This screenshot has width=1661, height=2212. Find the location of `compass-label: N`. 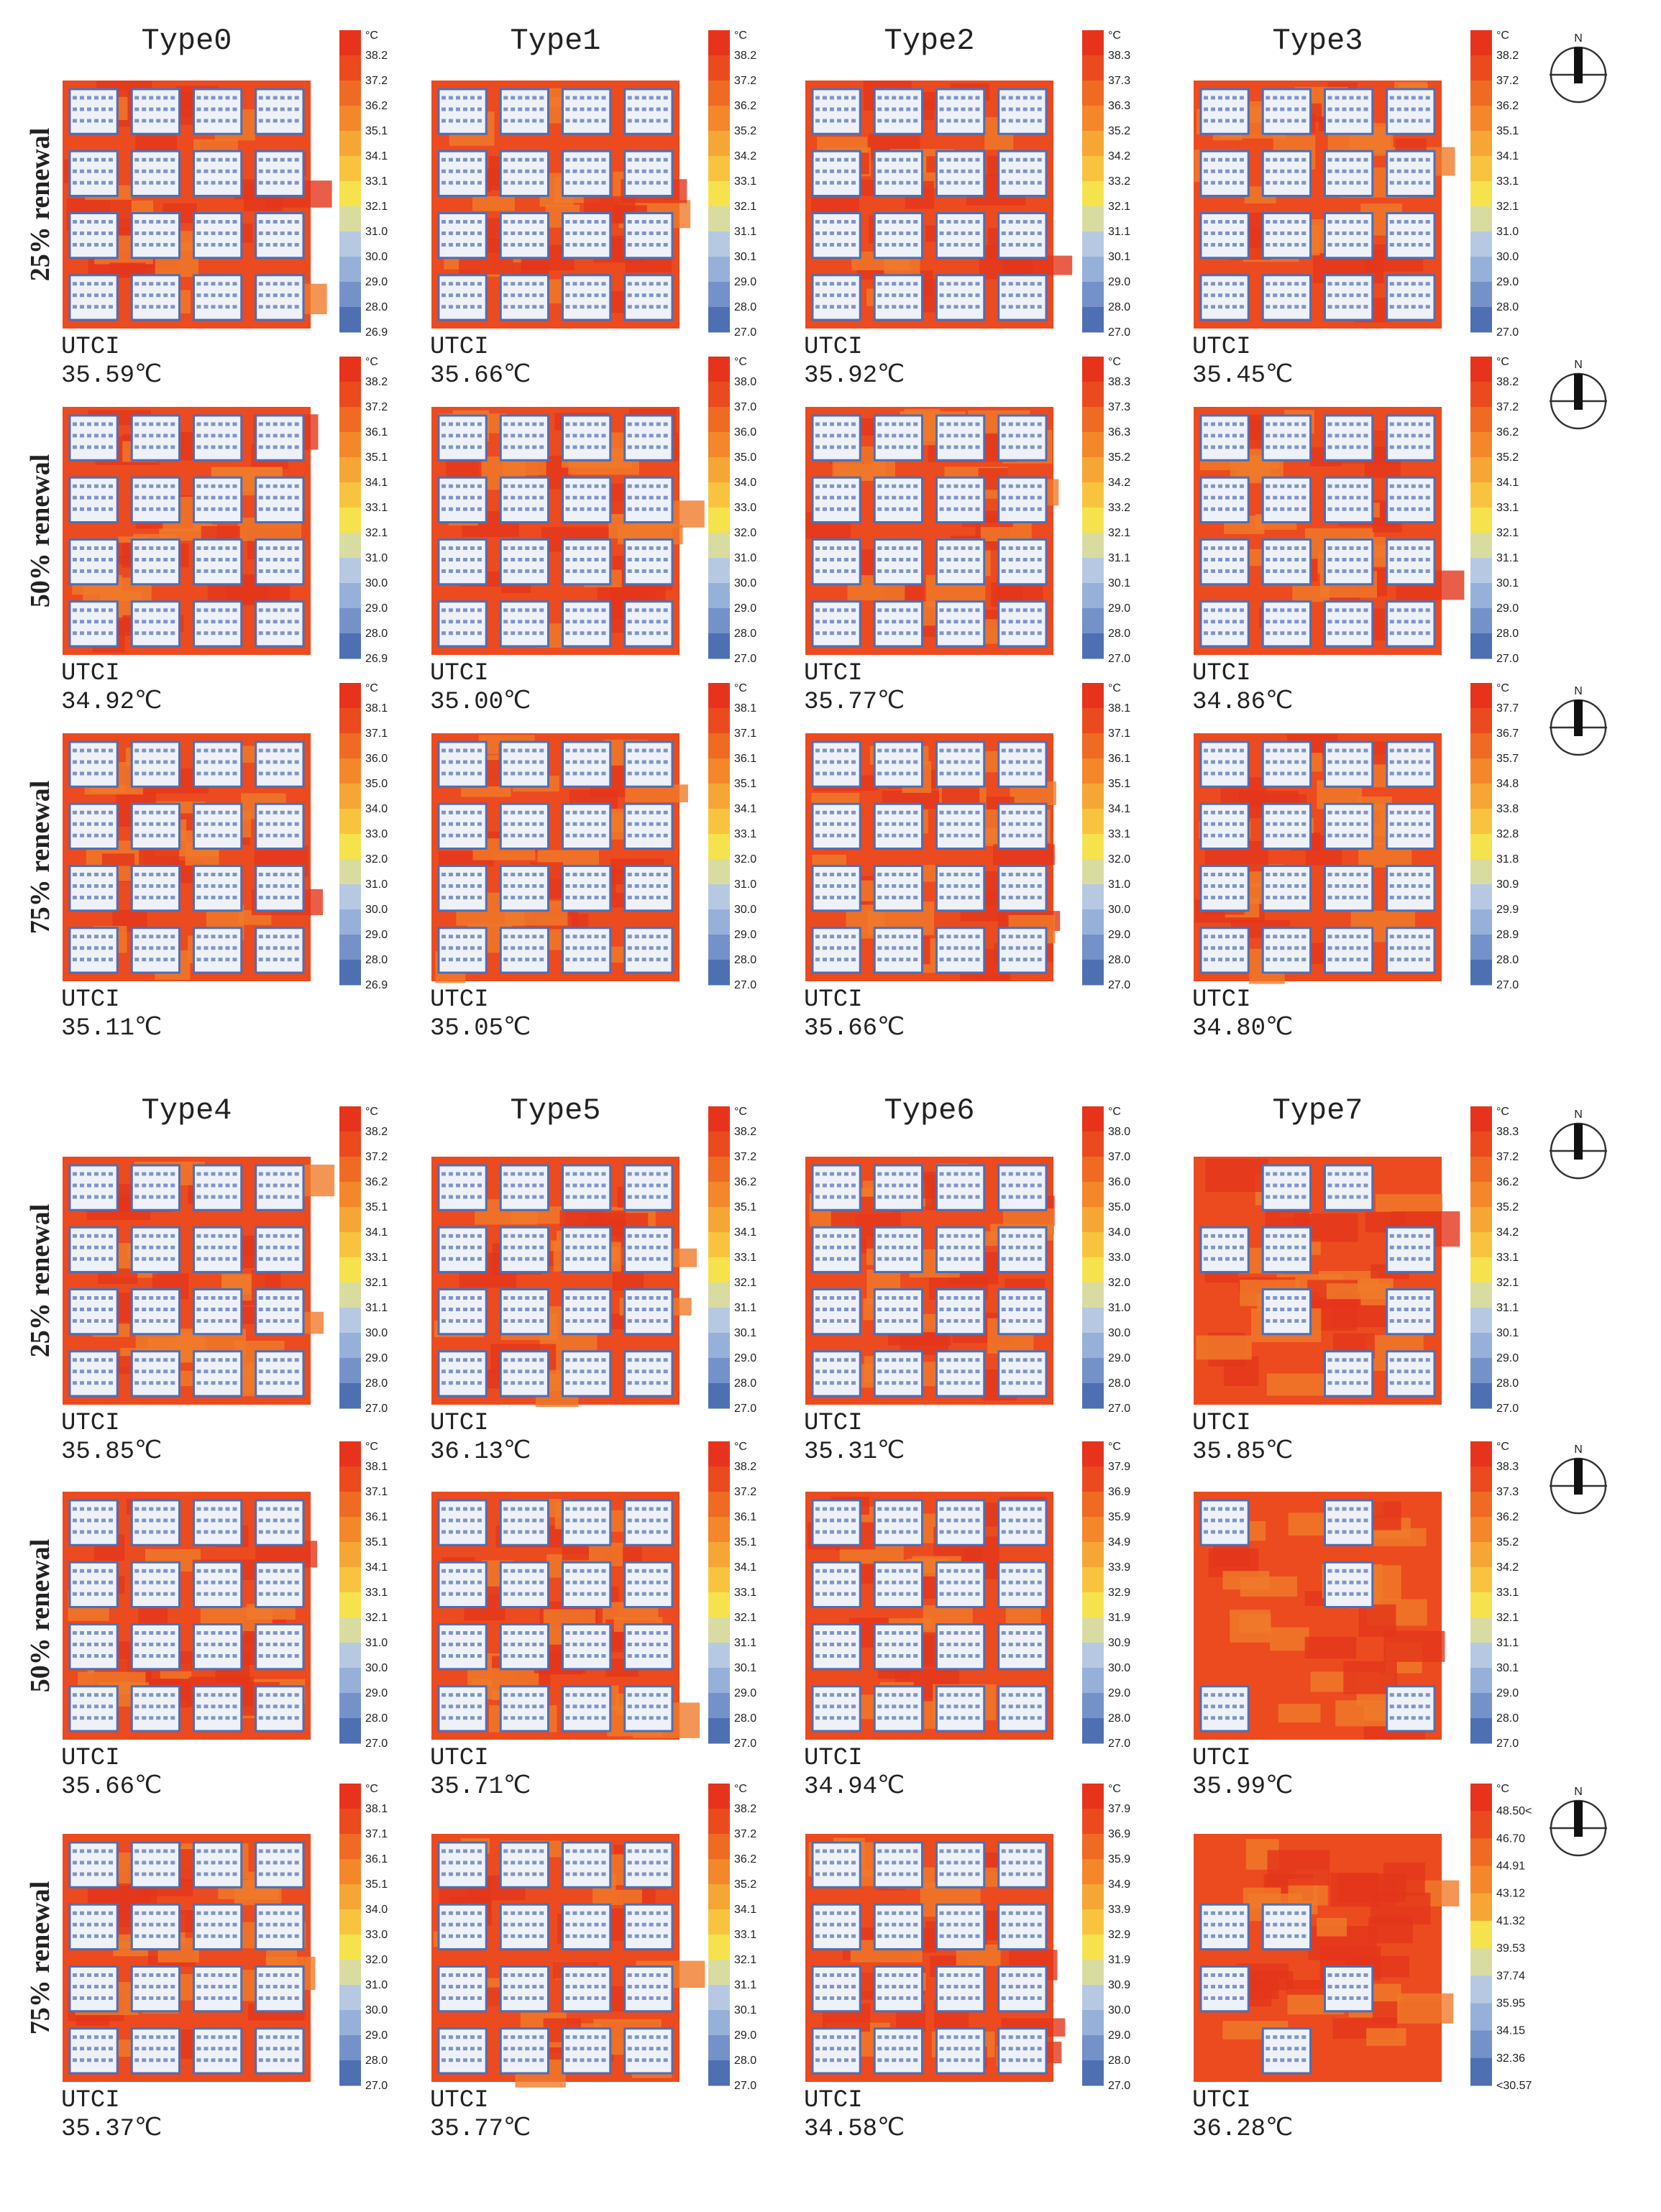

compass-label: N is located at coordinates (1579, 365).